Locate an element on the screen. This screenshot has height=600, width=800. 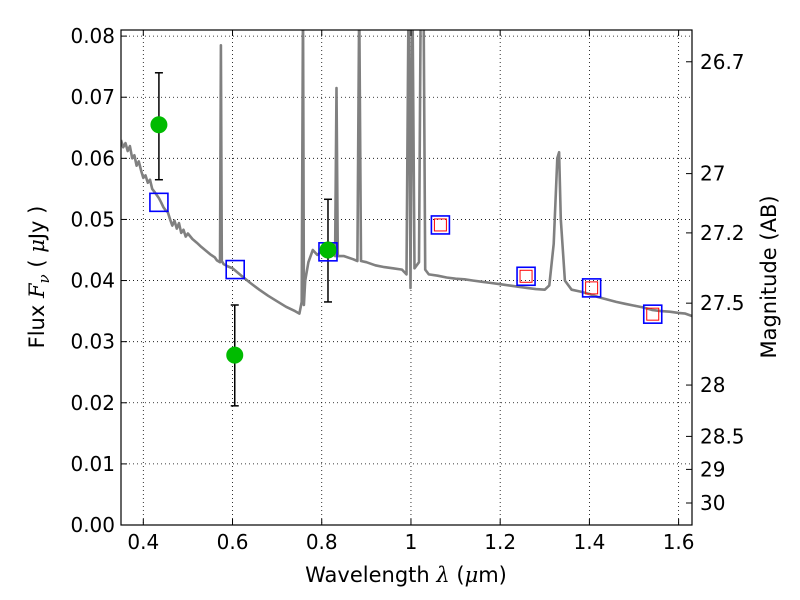
y2-tick-label: 27 is located at coordinates (712, 174).